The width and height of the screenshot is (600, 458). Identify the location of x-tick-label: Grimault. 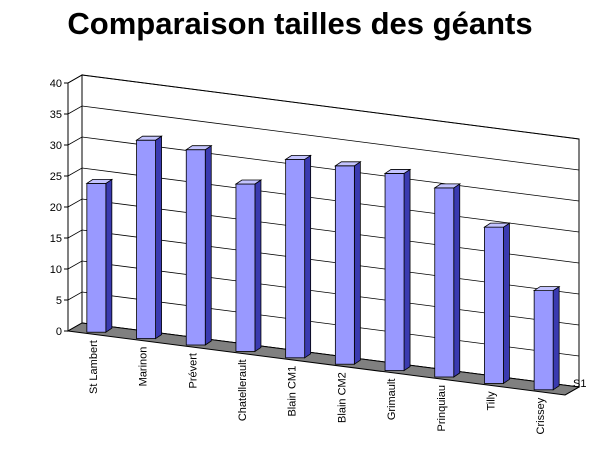
(392, 400).